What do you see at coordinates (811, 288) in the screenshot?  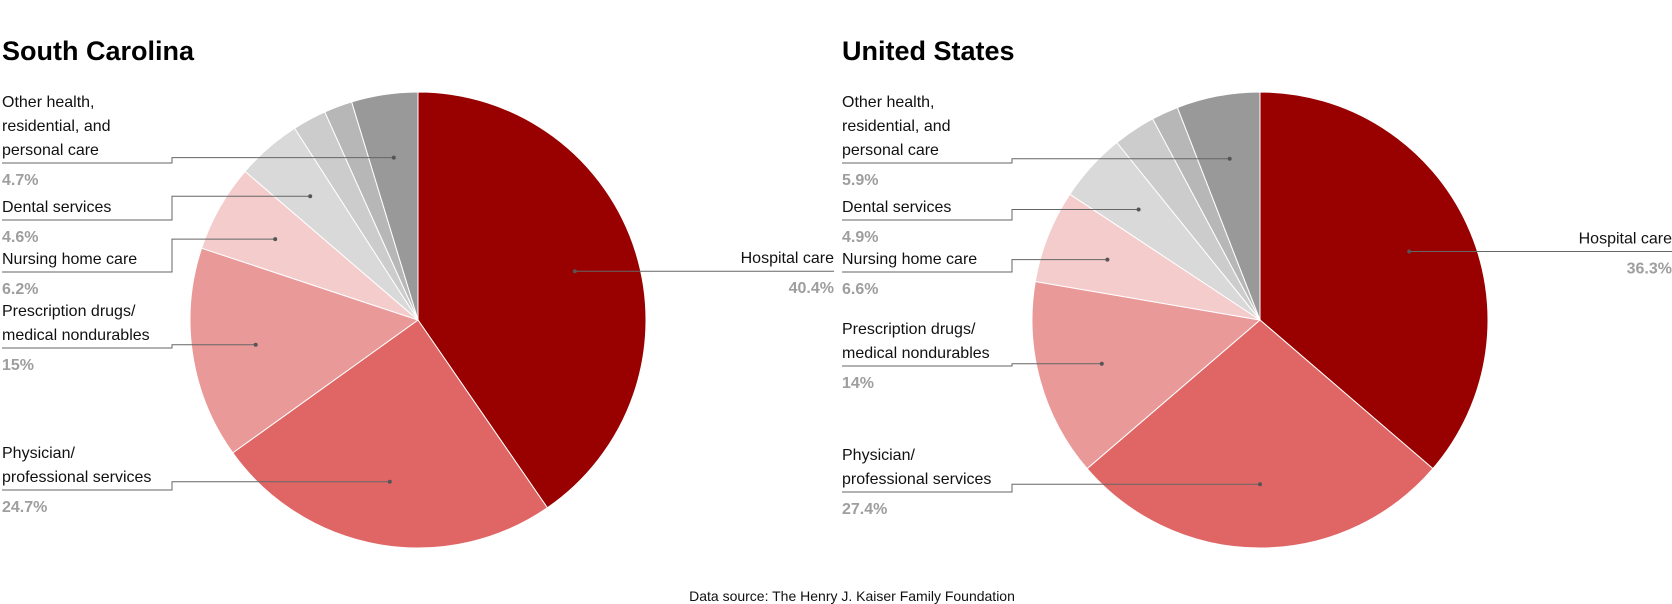 I see `slice-value-hospital-care: 40.4%` at bounding box center [811, 288].